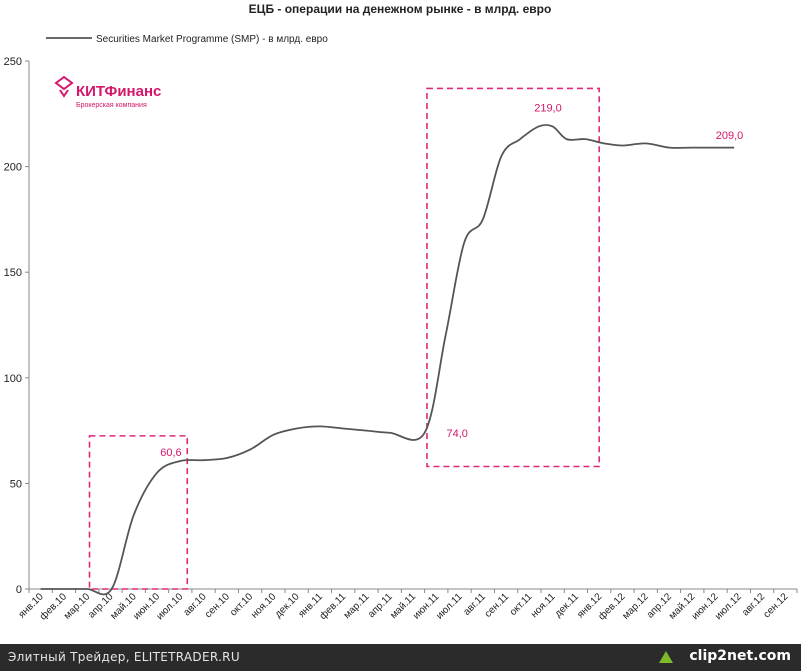 This screenshot has width=801, height=671. What do you see at coordinates (548, 109) in the screenshot?
I see `data-label: 219,0` at bounding box center [548, 109].